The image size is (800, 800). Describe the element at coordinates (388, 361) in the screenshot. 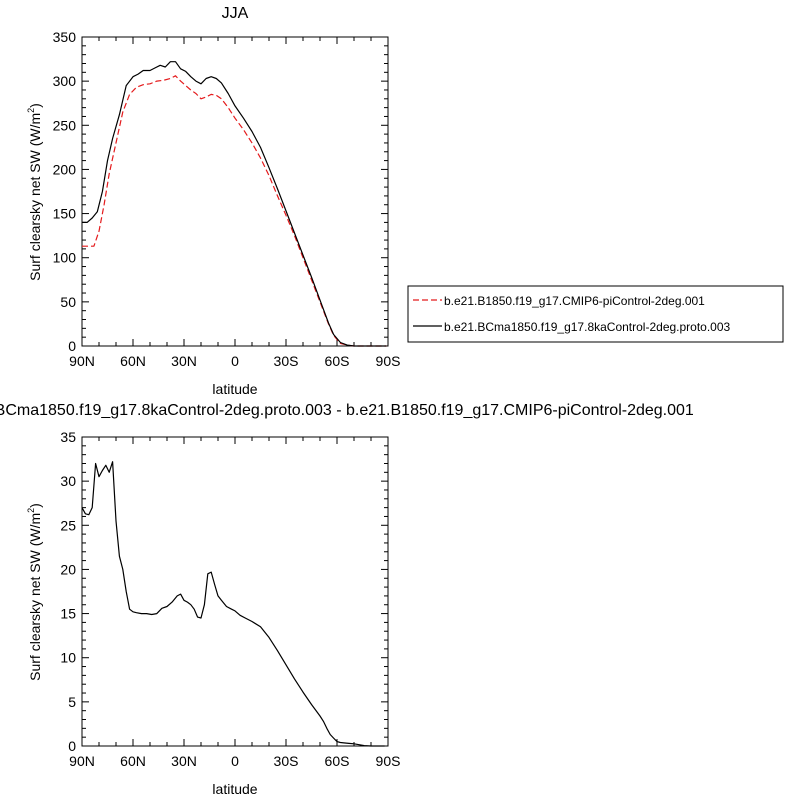

I see `top-x-tick-label: 90S` at that location.